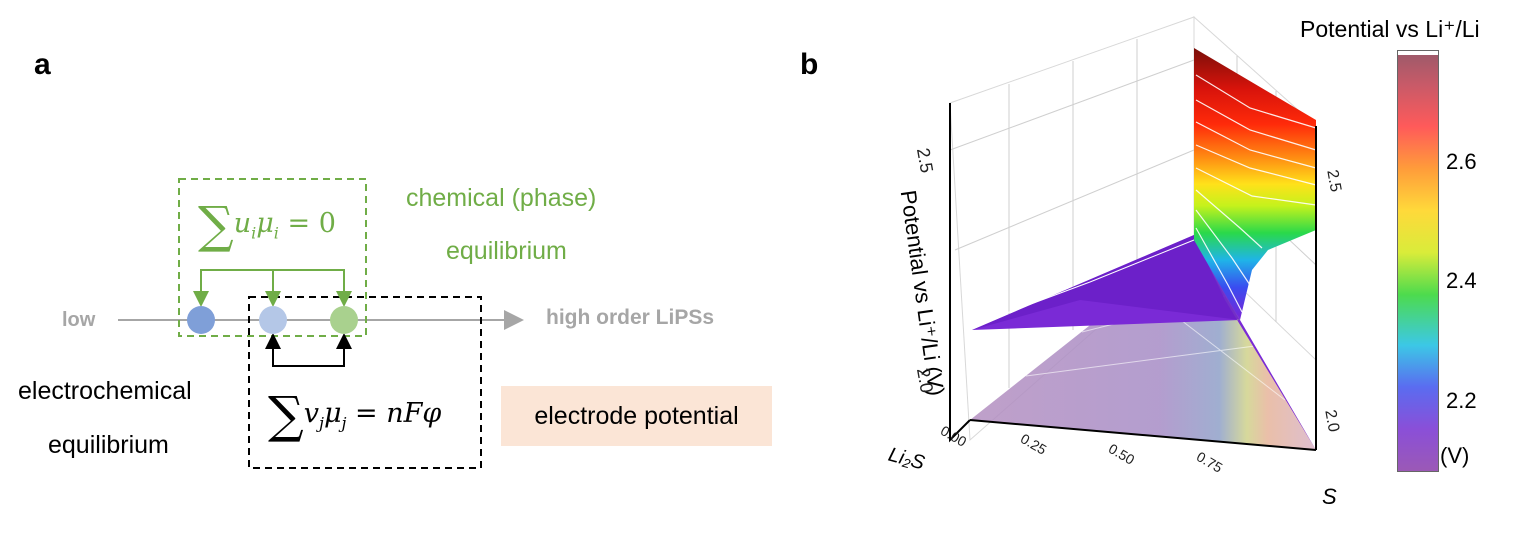  What do you see at coordinates (1143, 346) in the screenshot?
I see `floor-projection` at bounding box center [1143, 346].